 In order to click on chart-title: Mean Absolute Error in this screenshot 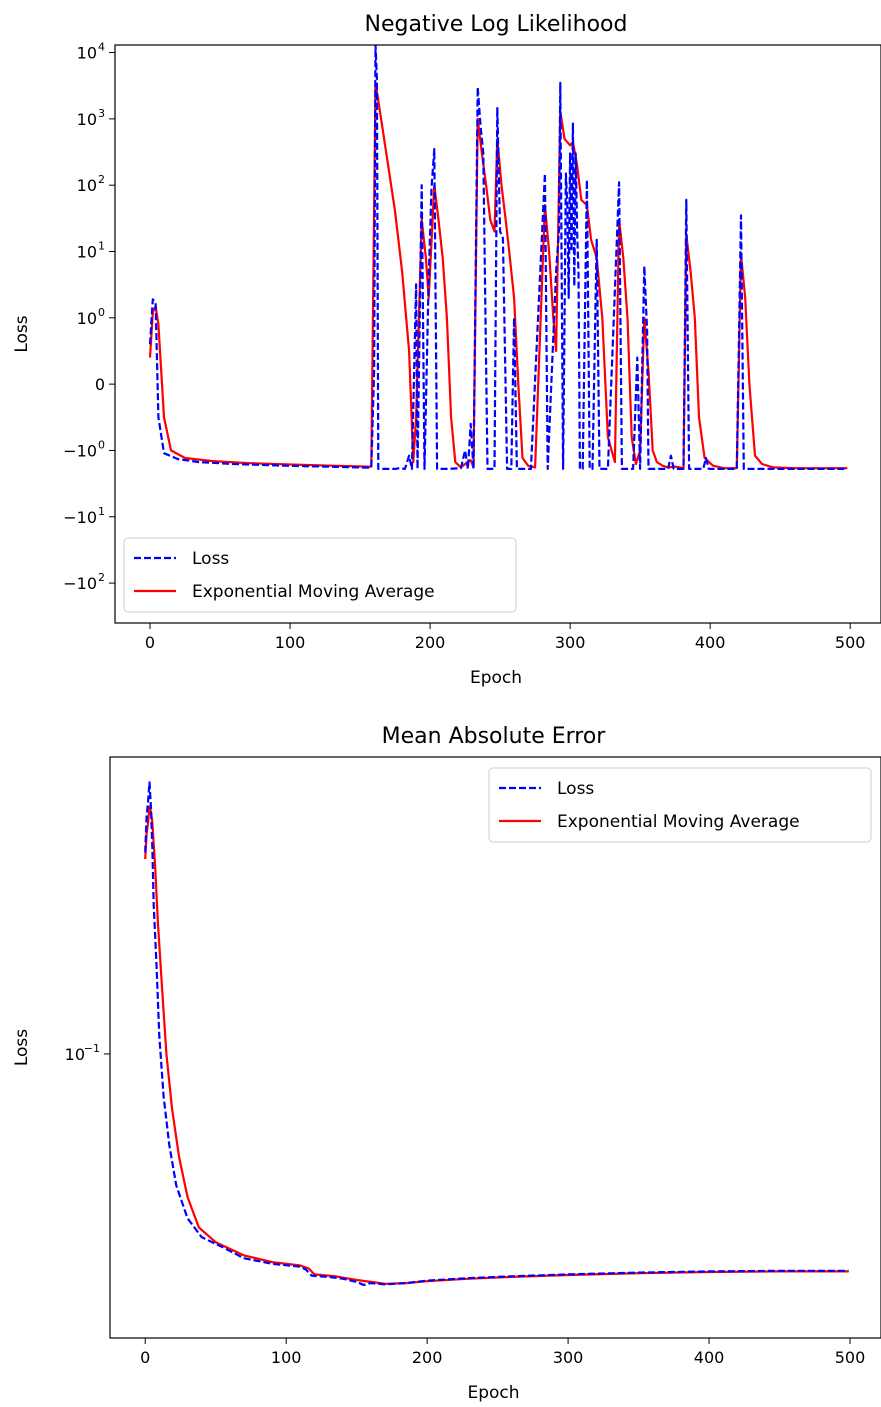, I will do `click(494, 736)`.